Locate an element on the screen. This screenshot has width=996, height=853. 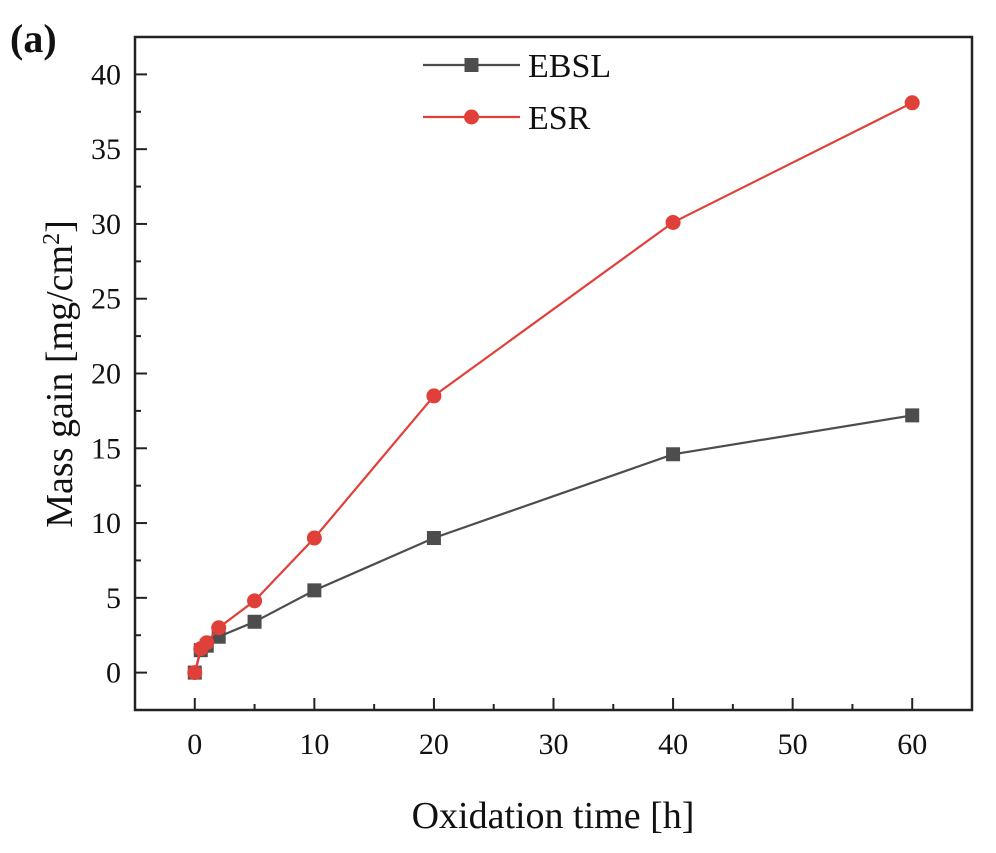
legend-label-ebsl: EBSL is located at coordinates (569, 66).